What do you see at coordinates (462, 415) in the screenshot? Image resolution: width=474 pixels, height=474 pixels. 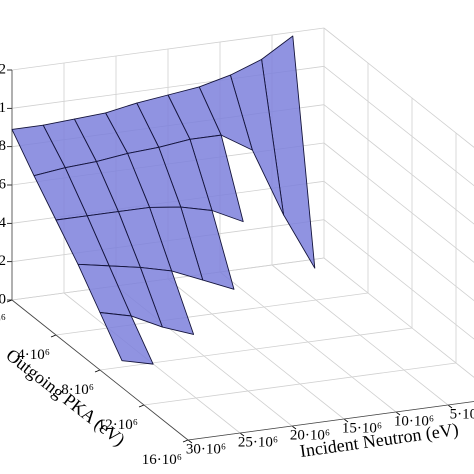 I see `x-tick-label: 5·10⁶` at bounding box center [462, 415].